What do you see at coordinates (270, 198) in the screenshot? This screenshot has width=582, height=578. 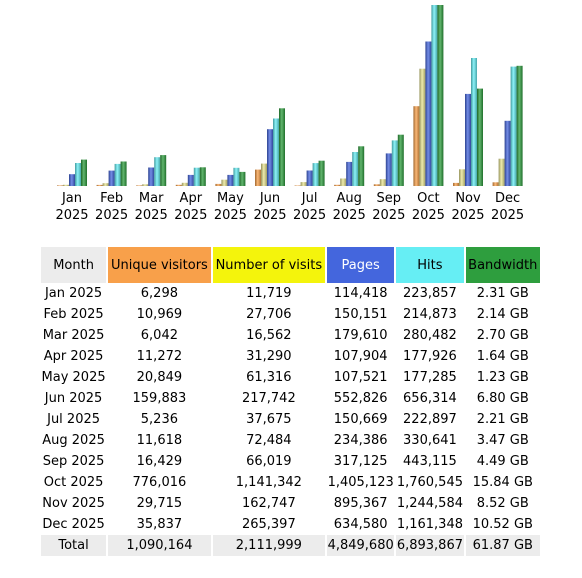 I see `month-name: Jun` at bounding box center [270, 198].